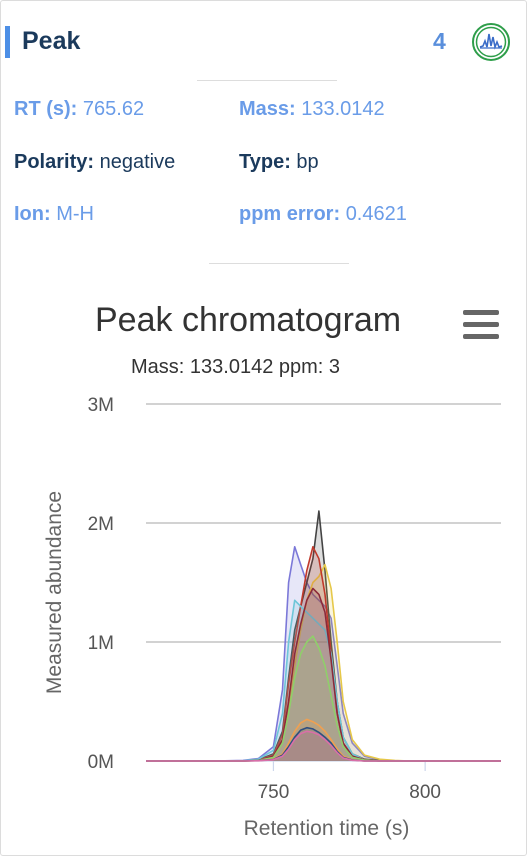 This screenshot has height=858, width=530. What do you see at coordinates (101, 762) in the screenshot?
I see `y-tick-label: 0M` at bounding box center [101, 762].